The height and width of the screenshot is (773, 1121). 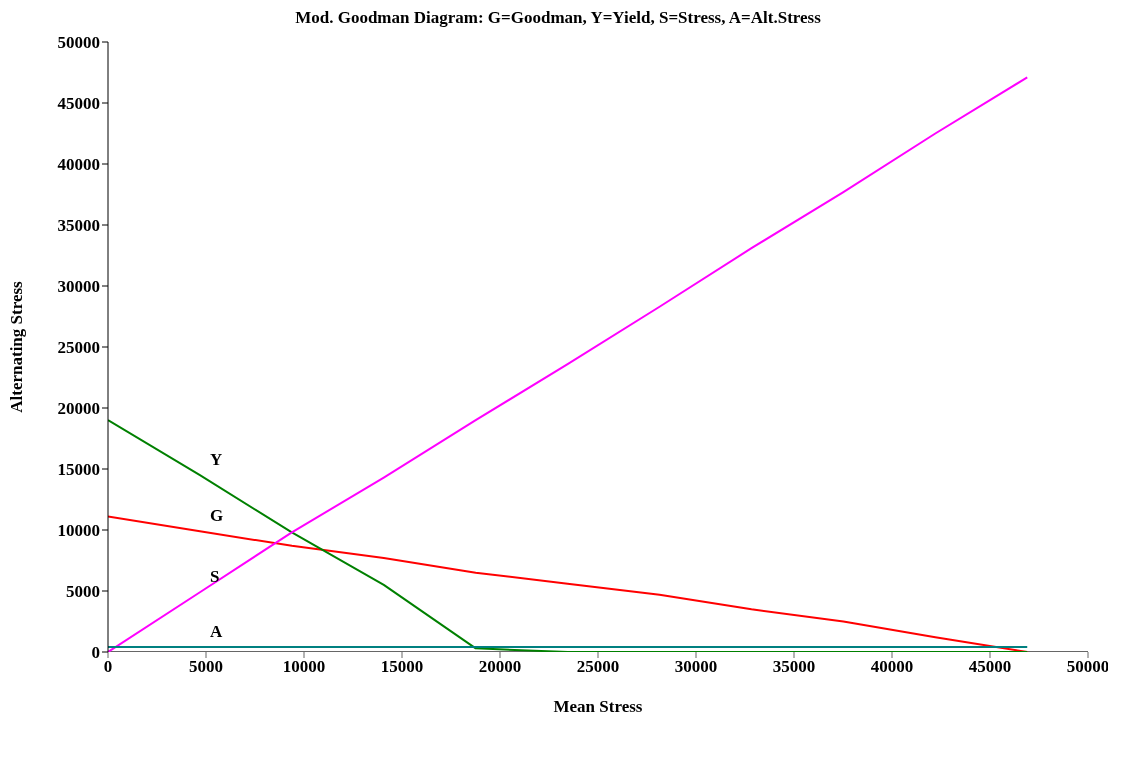 What do you see at coordinates (216, 516) in the screenshot?
I see `series-label: G` at bounding box center [216, 516].